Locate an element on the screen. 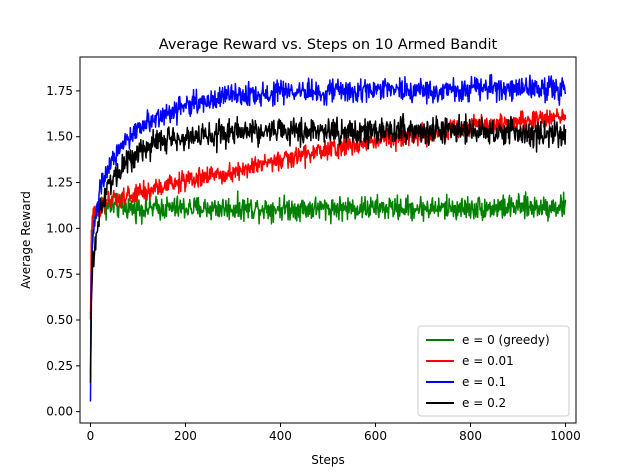 The image size is (640, 476). y-tick-label: 0.50 is located at coordinates (59, 320).